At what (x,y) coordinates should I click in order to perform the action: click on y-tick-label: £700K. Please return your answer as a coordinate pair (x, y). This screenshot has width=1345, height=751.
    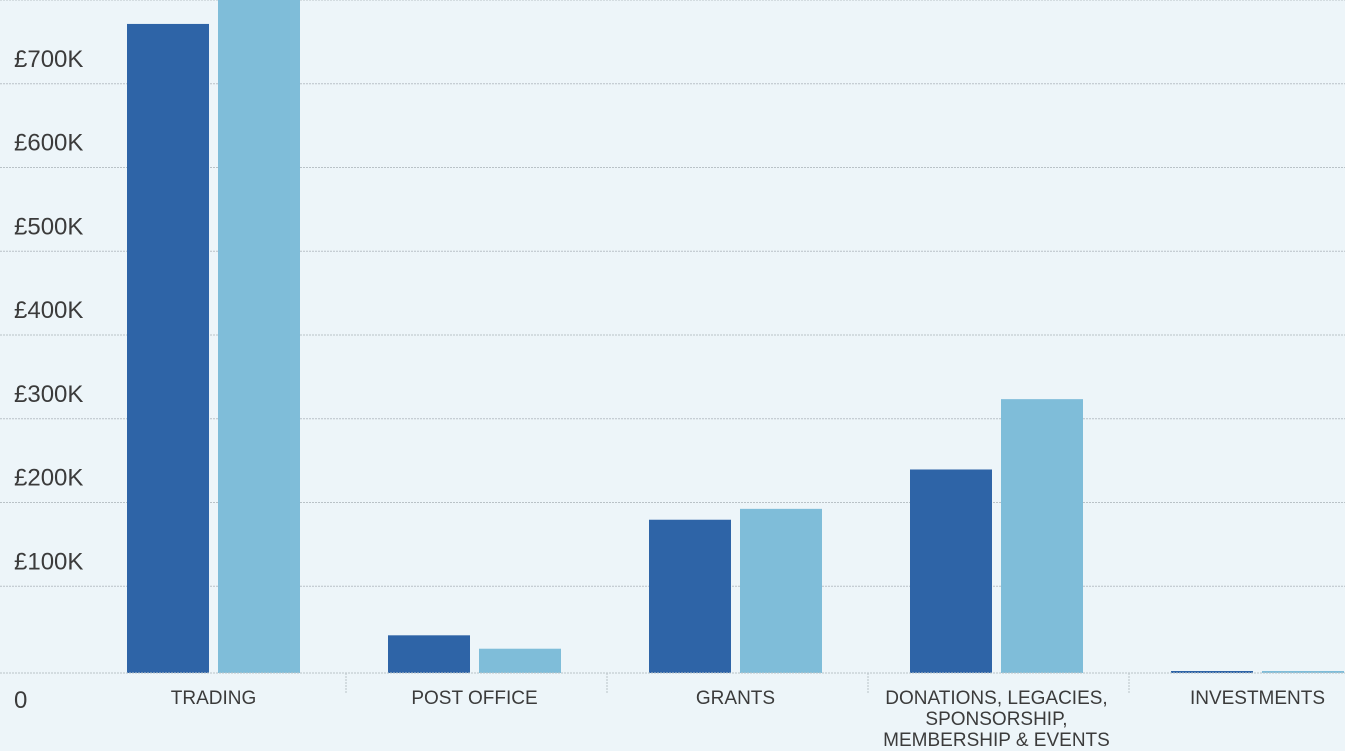
    Looking at the image, I should click on (48, 59).